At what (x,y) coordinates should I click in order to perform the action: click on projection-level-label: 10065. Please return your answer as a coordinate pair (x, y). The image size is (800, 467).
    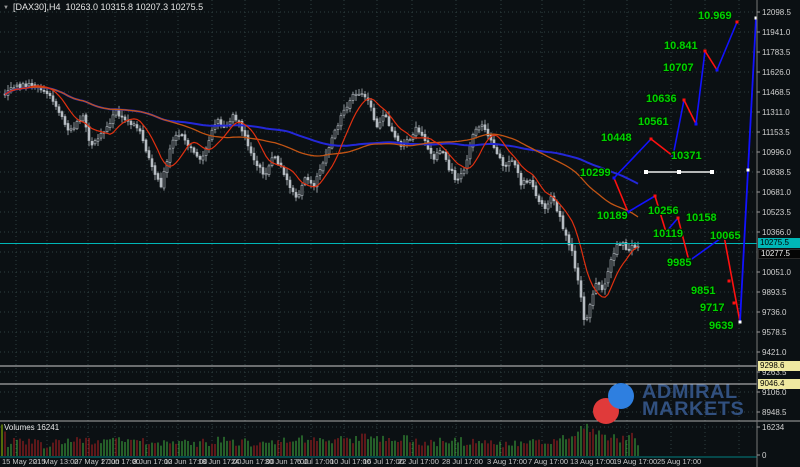
    Looking at the image, I should click on (725, 236).